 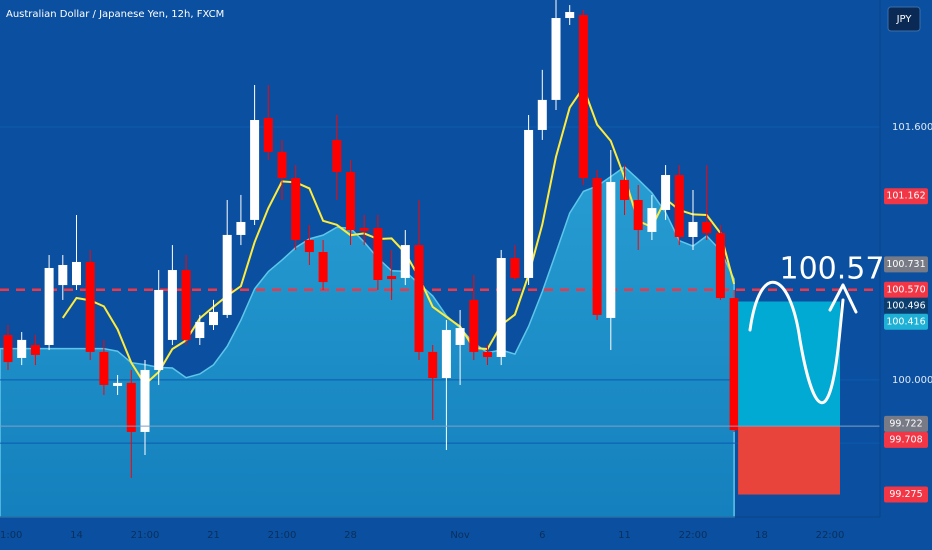 I want to click on x-tick-label: 18, so click(x=761, y=535).